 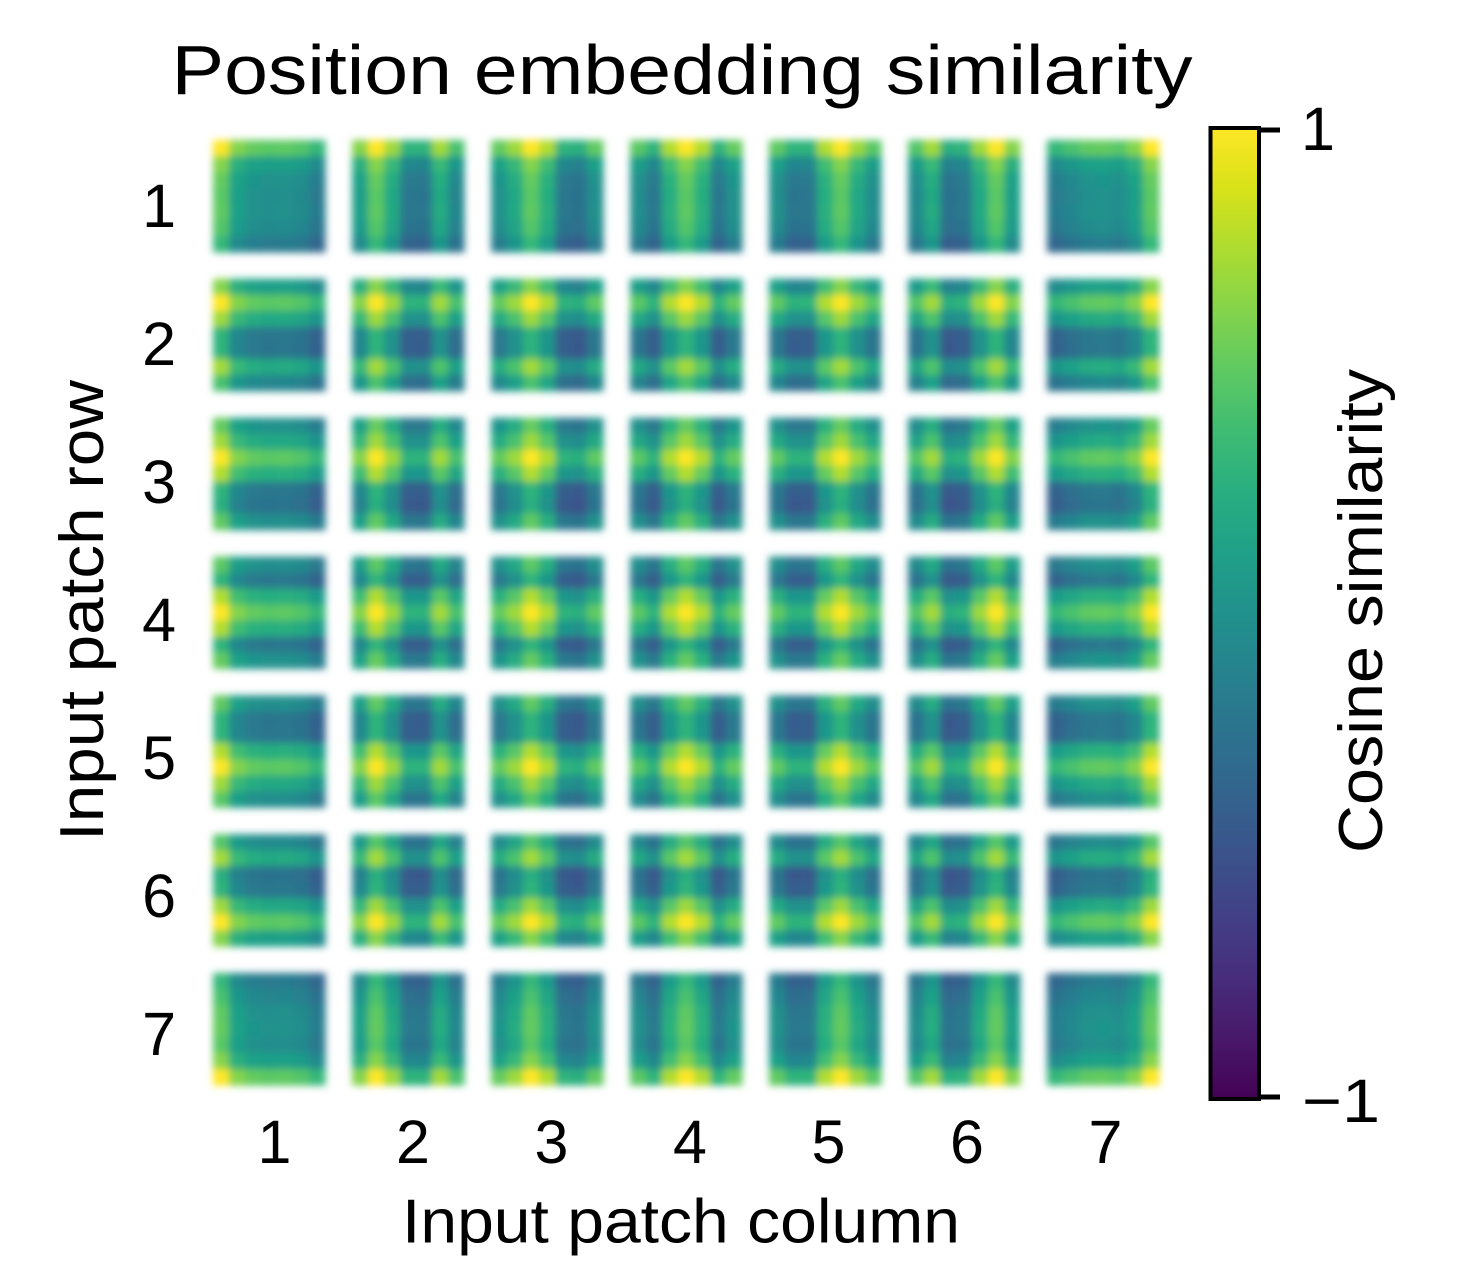 I want to click on svg-text: −1, so click(x=1341, y=1101).